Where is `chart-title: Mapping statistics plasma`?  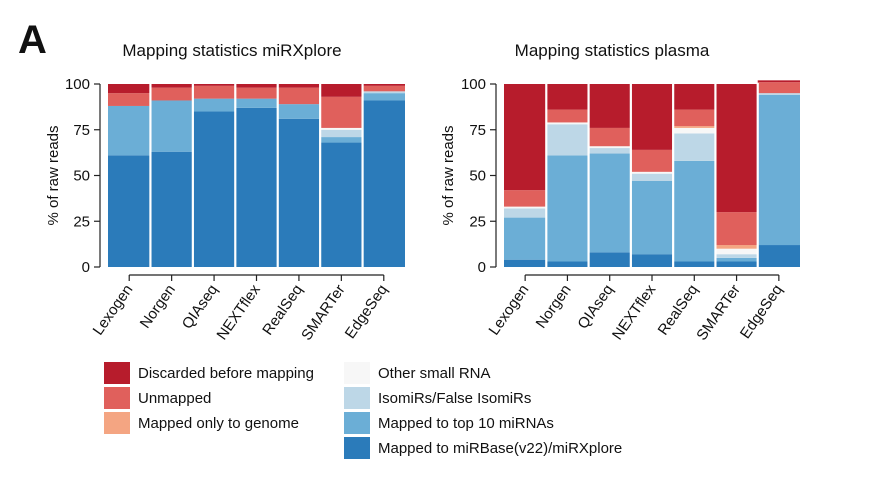
chart-title: Mapping statistics plasma is located at coordinates (612, 50).